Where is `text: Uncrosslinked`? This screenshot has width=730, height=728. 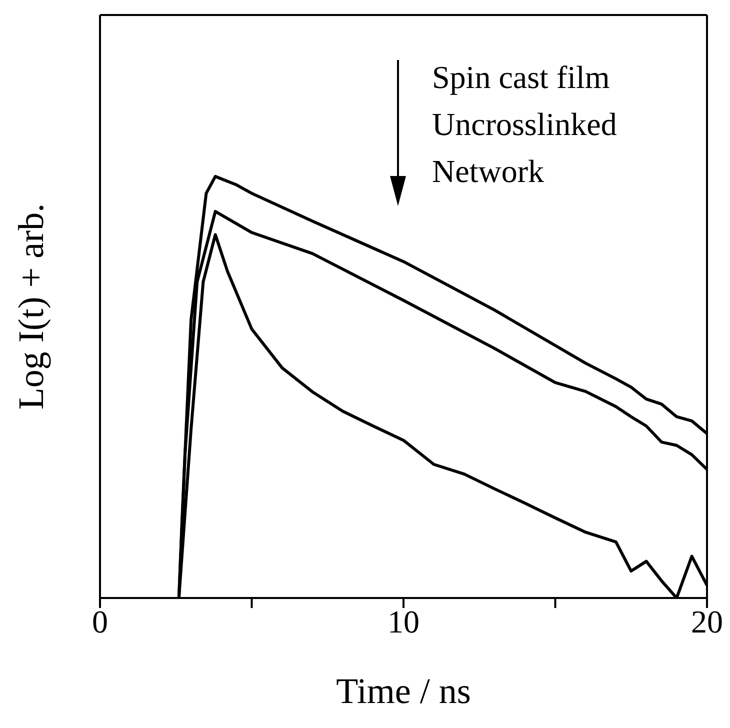 text: Uncrosslinked is located at coordinates (524, 124).